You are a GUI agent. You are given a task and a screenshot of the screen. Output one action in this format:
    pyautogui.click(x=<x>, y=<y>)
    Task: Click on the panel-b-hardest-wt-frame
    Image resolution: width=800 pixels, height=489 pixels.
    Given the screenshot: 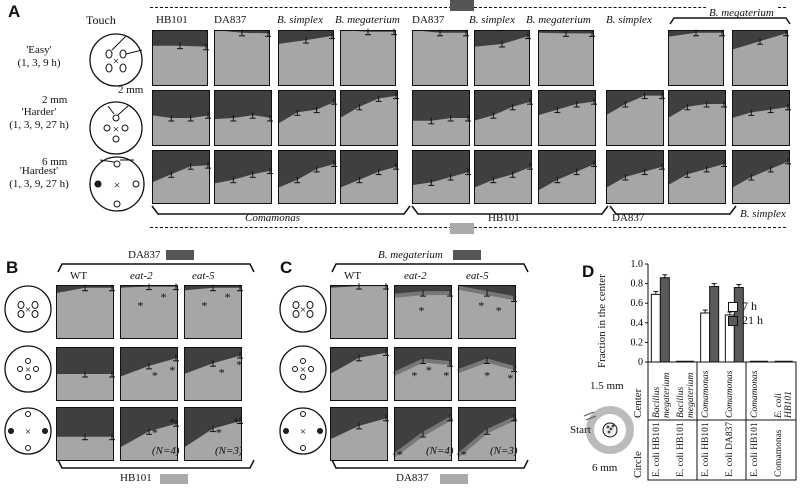 What is the action you would take?
    pyautogui.click(x=85, y=434)
    